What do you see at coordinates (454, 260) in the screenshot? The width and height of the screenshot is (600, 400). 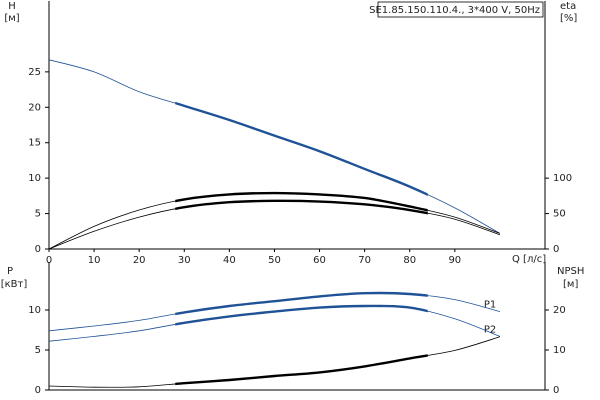 I see `x-tick-label: 90` at bounding box center [454, 260].